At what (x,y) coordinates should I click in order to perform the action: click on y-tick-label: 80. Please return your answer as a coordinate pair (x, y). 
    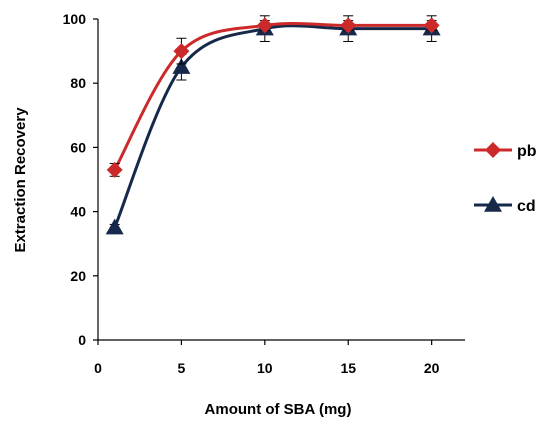
    Looking at the image, I should click on (78, 83).